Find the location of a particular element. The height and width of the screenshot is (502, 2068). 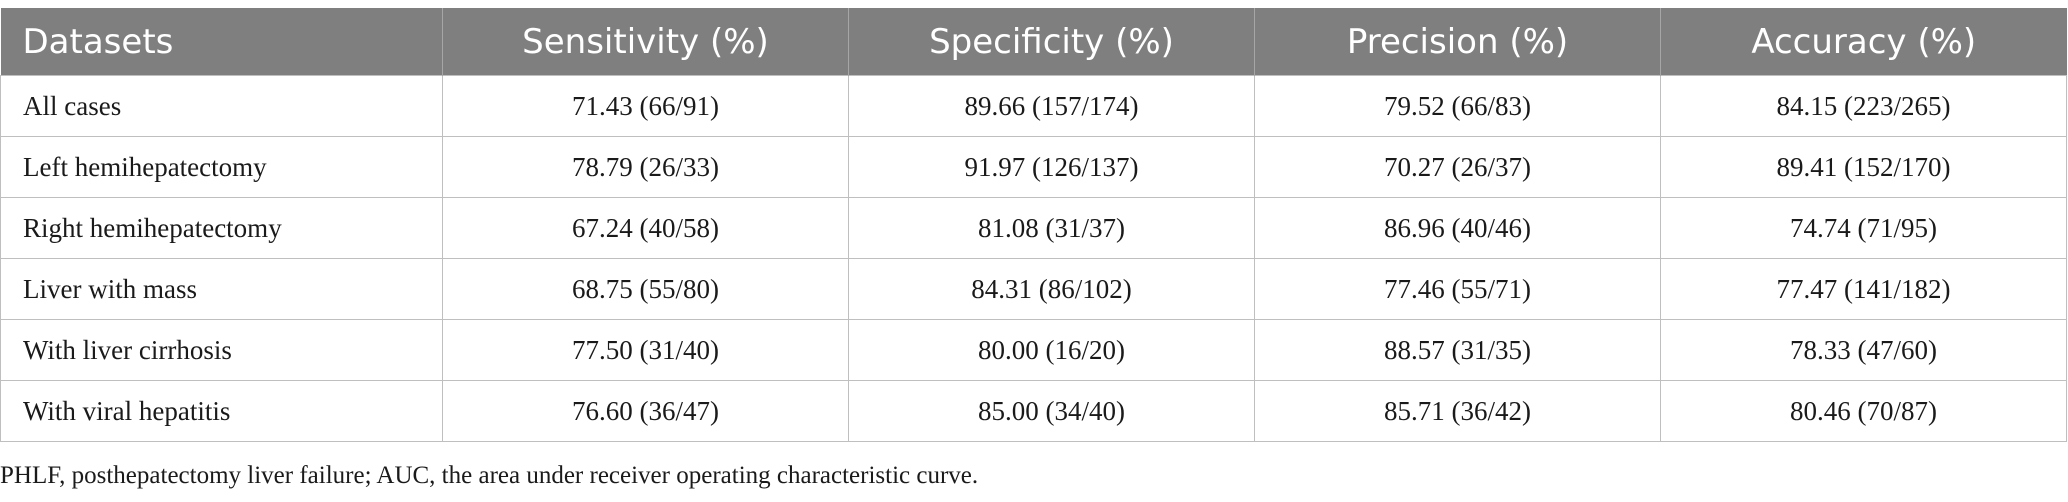

cell-specificity: 81.08 (31/37) is located at coordinates (1051, 228).